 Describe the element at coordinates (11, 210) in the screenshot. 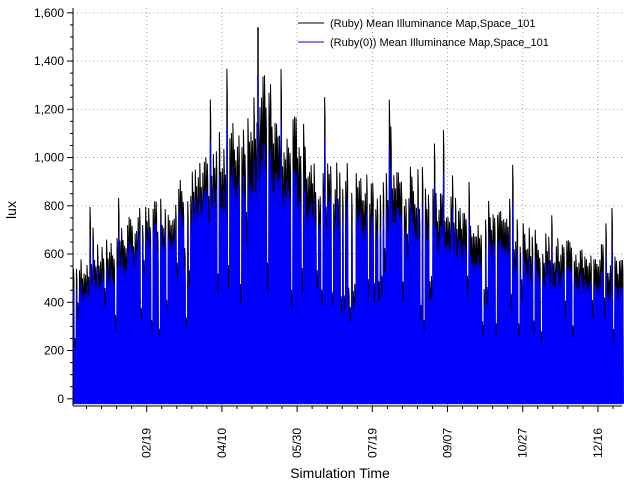

I see `y-axis-title: lux` at that location.